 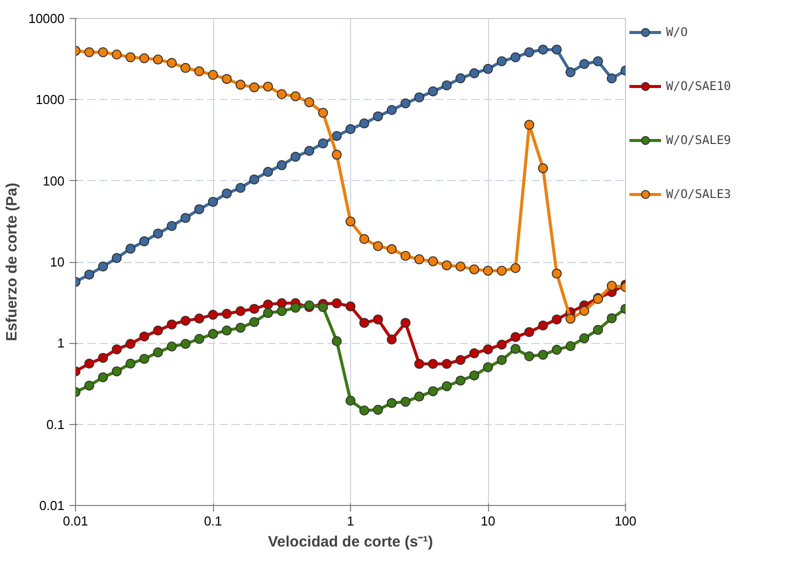 What do you see at coordinates (61, 343) in the screenshot?
I see `y-tick-label: 1` at bounding box center [61, 343].